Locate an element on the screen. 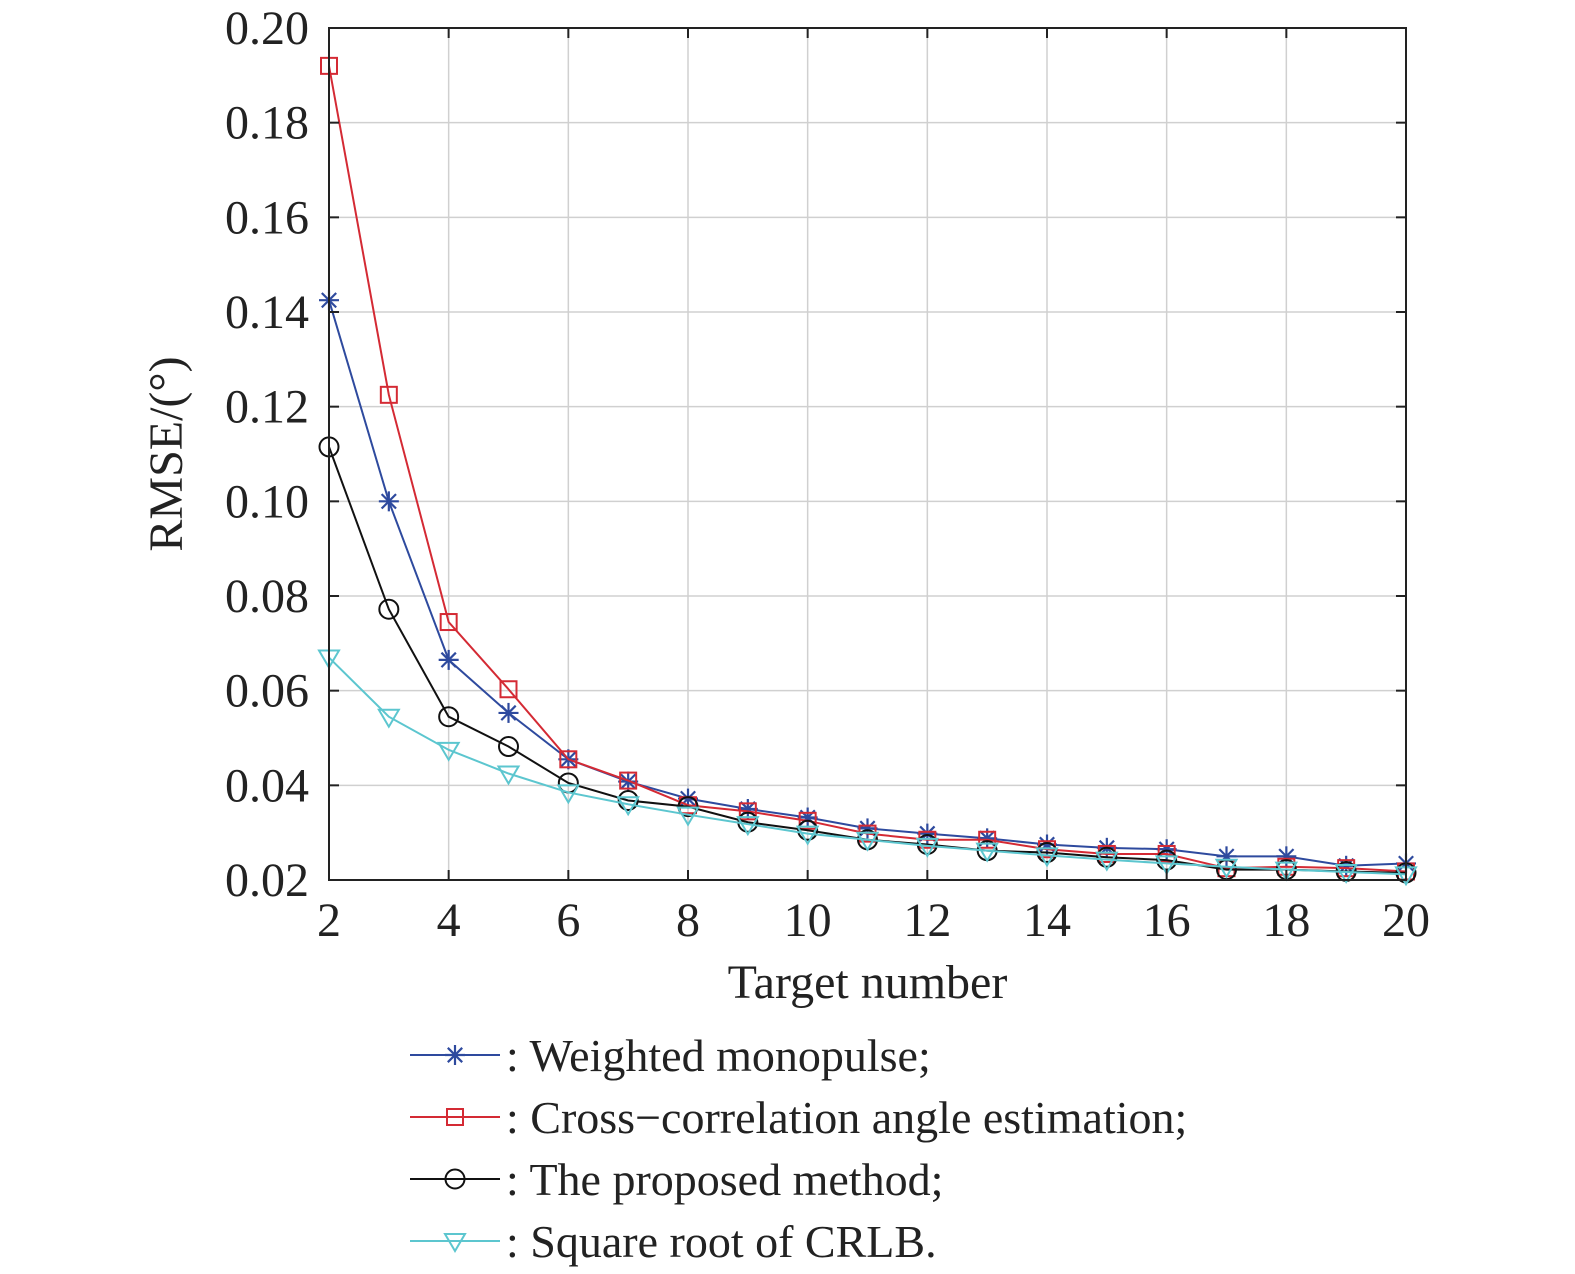 The image size is (1575, 1274). legend-item: : Weighted monopulse; is located at coordinates (670, 1055).